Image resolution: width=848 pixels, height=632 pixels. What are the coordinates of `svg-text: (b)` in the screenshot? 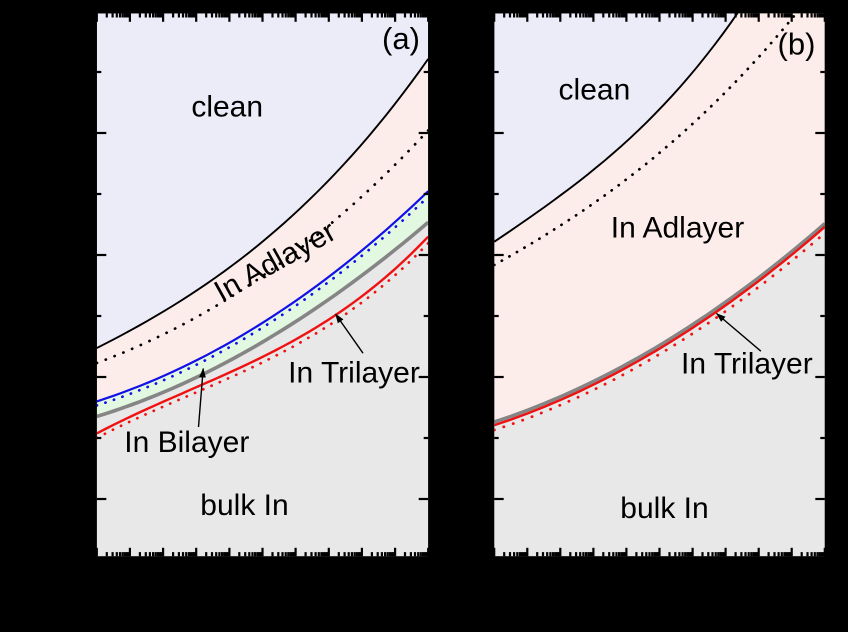 It's located at (797, 44).